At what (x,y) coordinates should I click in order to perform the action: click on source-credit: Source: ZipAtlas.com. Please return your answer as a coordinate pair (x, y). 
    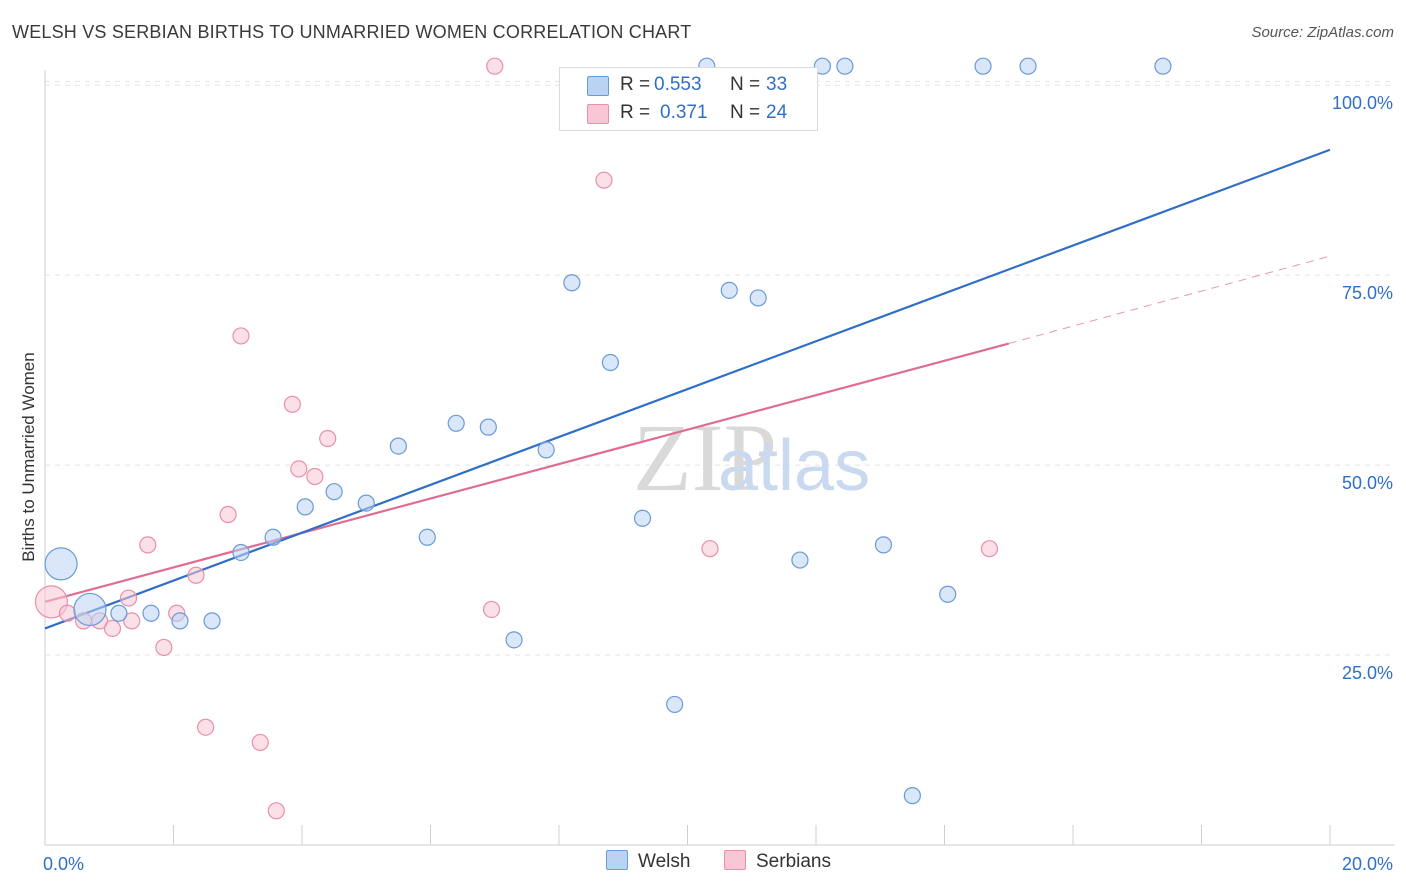
    Looking at the image, I should click on (1322, 32).